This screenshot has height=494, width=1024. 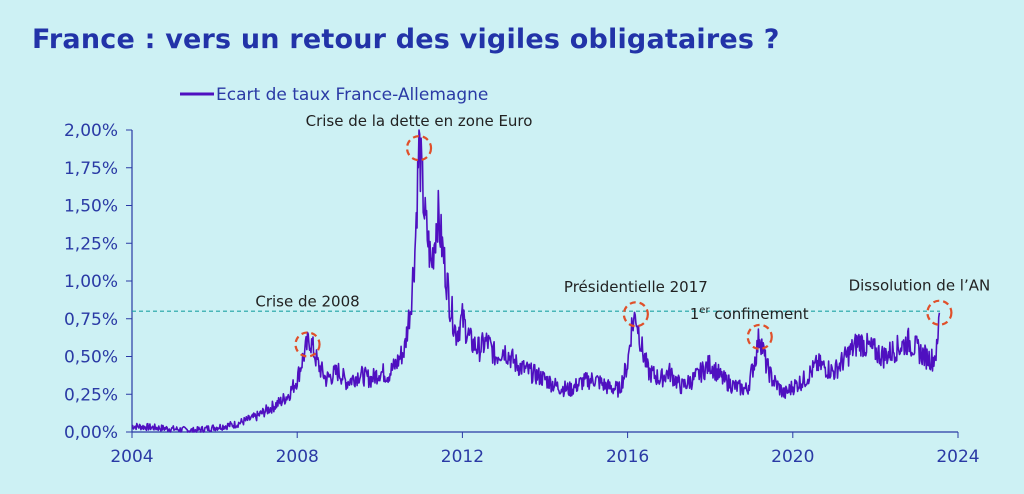 I want to click on annotation-label: Présidentielle 2017, so click(x=636, y=287).